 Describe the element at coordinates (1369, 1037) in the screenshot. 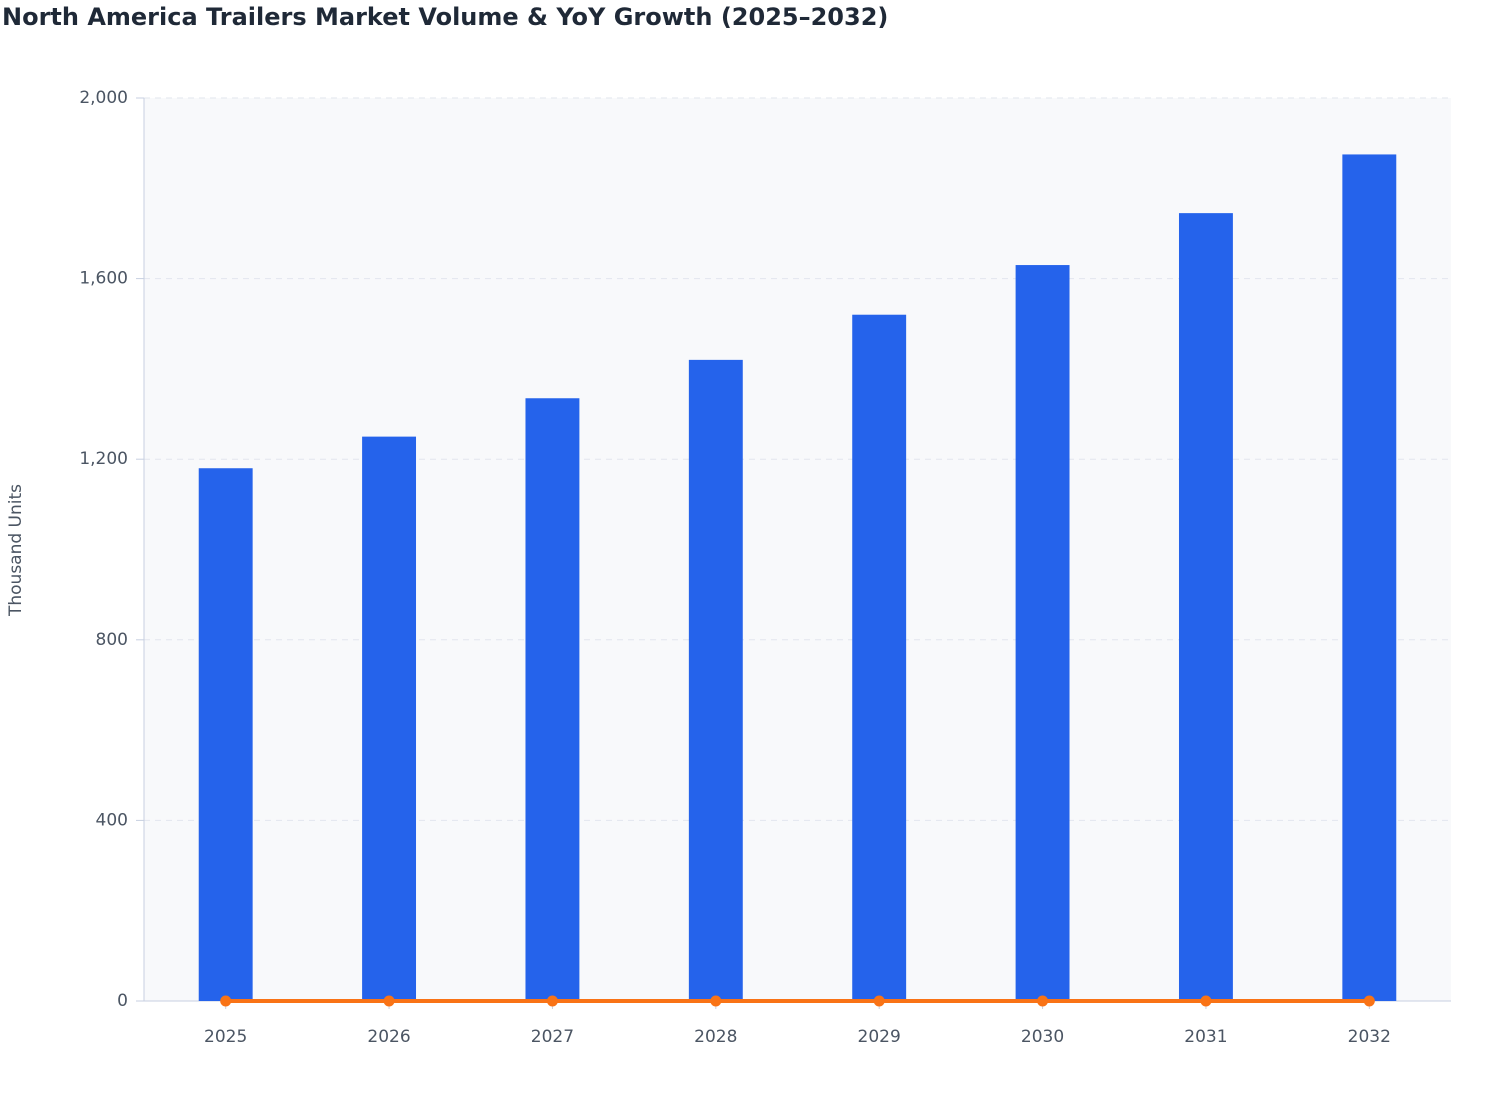

I see `x-tick-label: 2032` at that location.